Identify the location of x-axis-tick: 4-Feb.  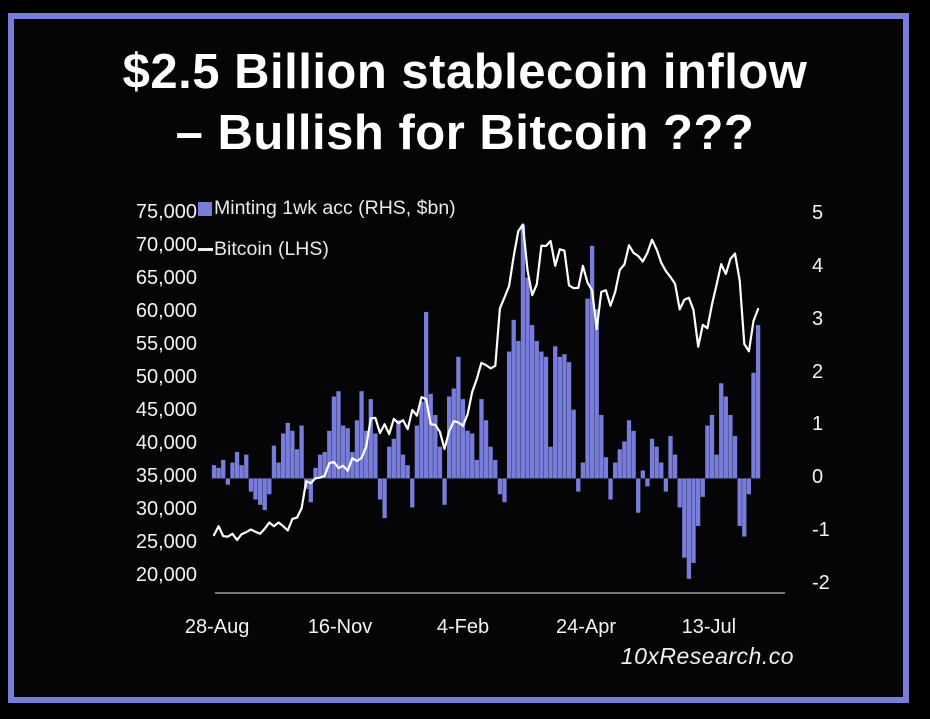
(463, 627).